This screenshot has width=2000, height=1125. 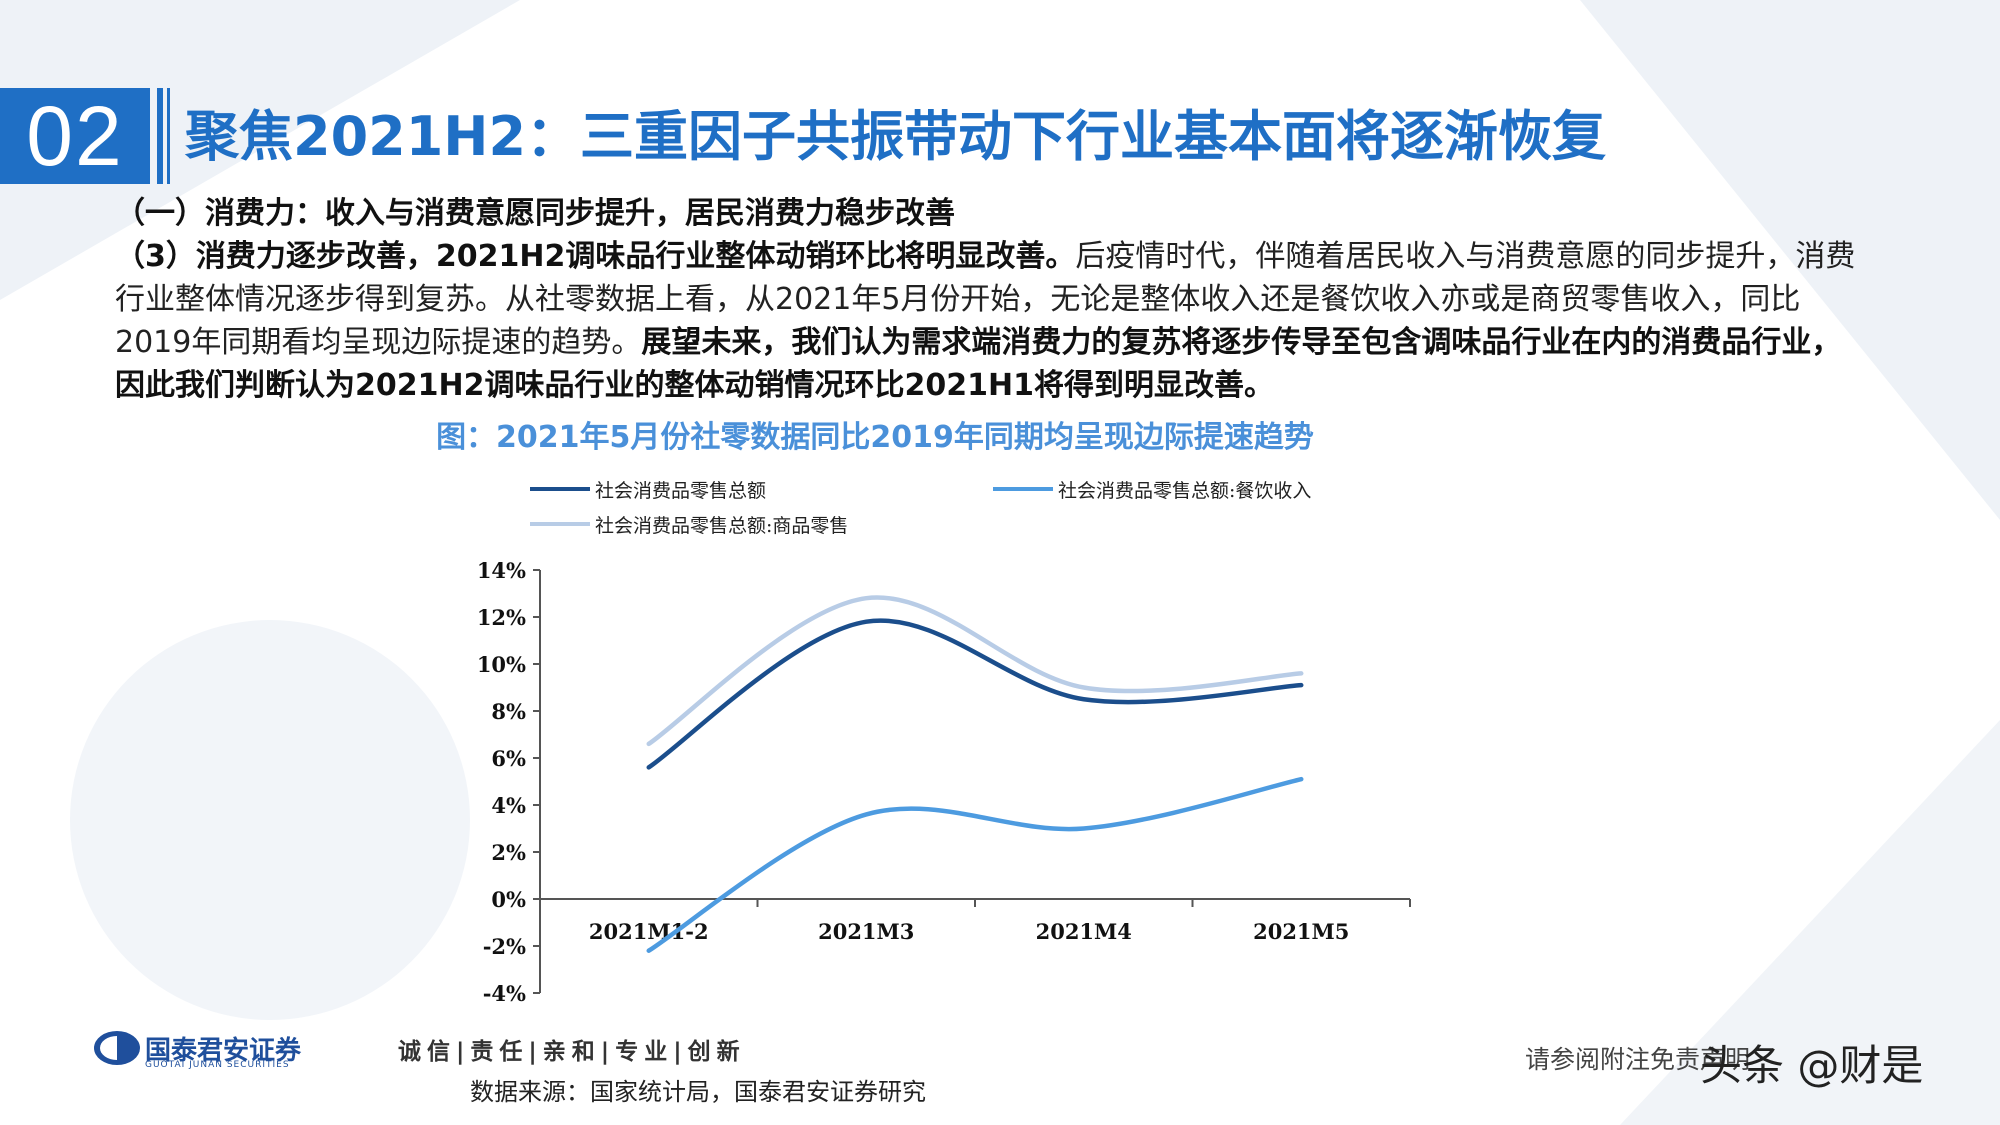 I want to click on x-tick-label: 2021M3, so click(x=866, y=931).